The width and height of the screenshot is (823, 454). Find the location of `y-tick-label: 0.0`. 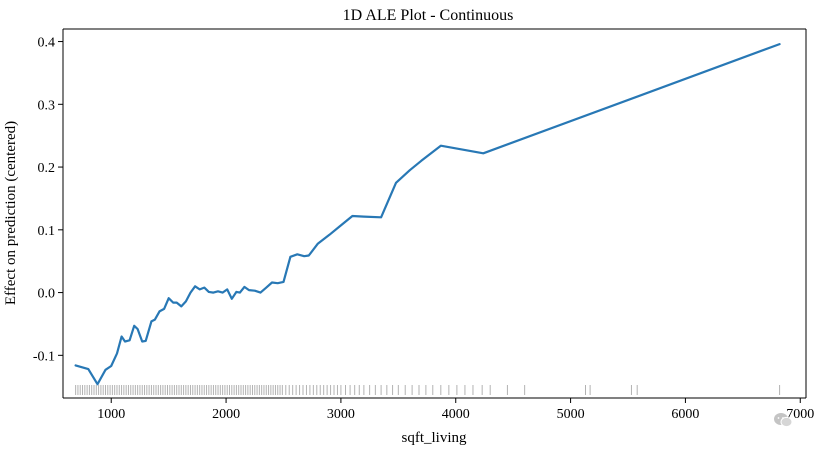

y-tick-label: 0.0 is located at coordinates (47, 294).